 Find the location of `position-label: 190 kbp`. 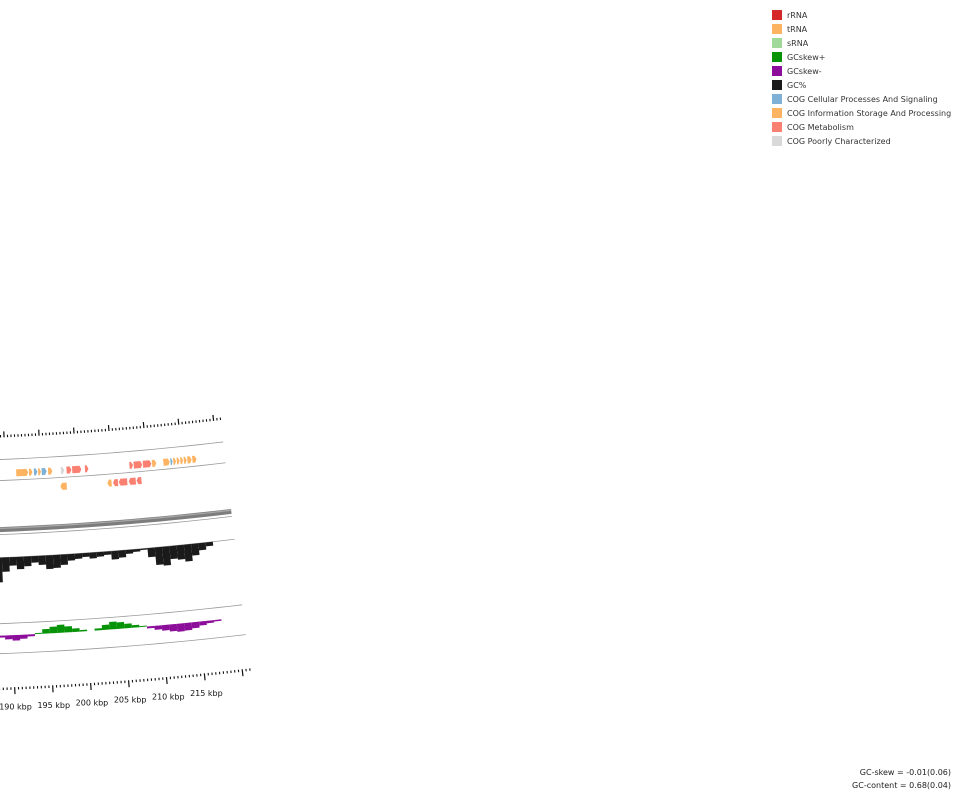

position-label: 190 kbp is located at coordinates (16, 707).